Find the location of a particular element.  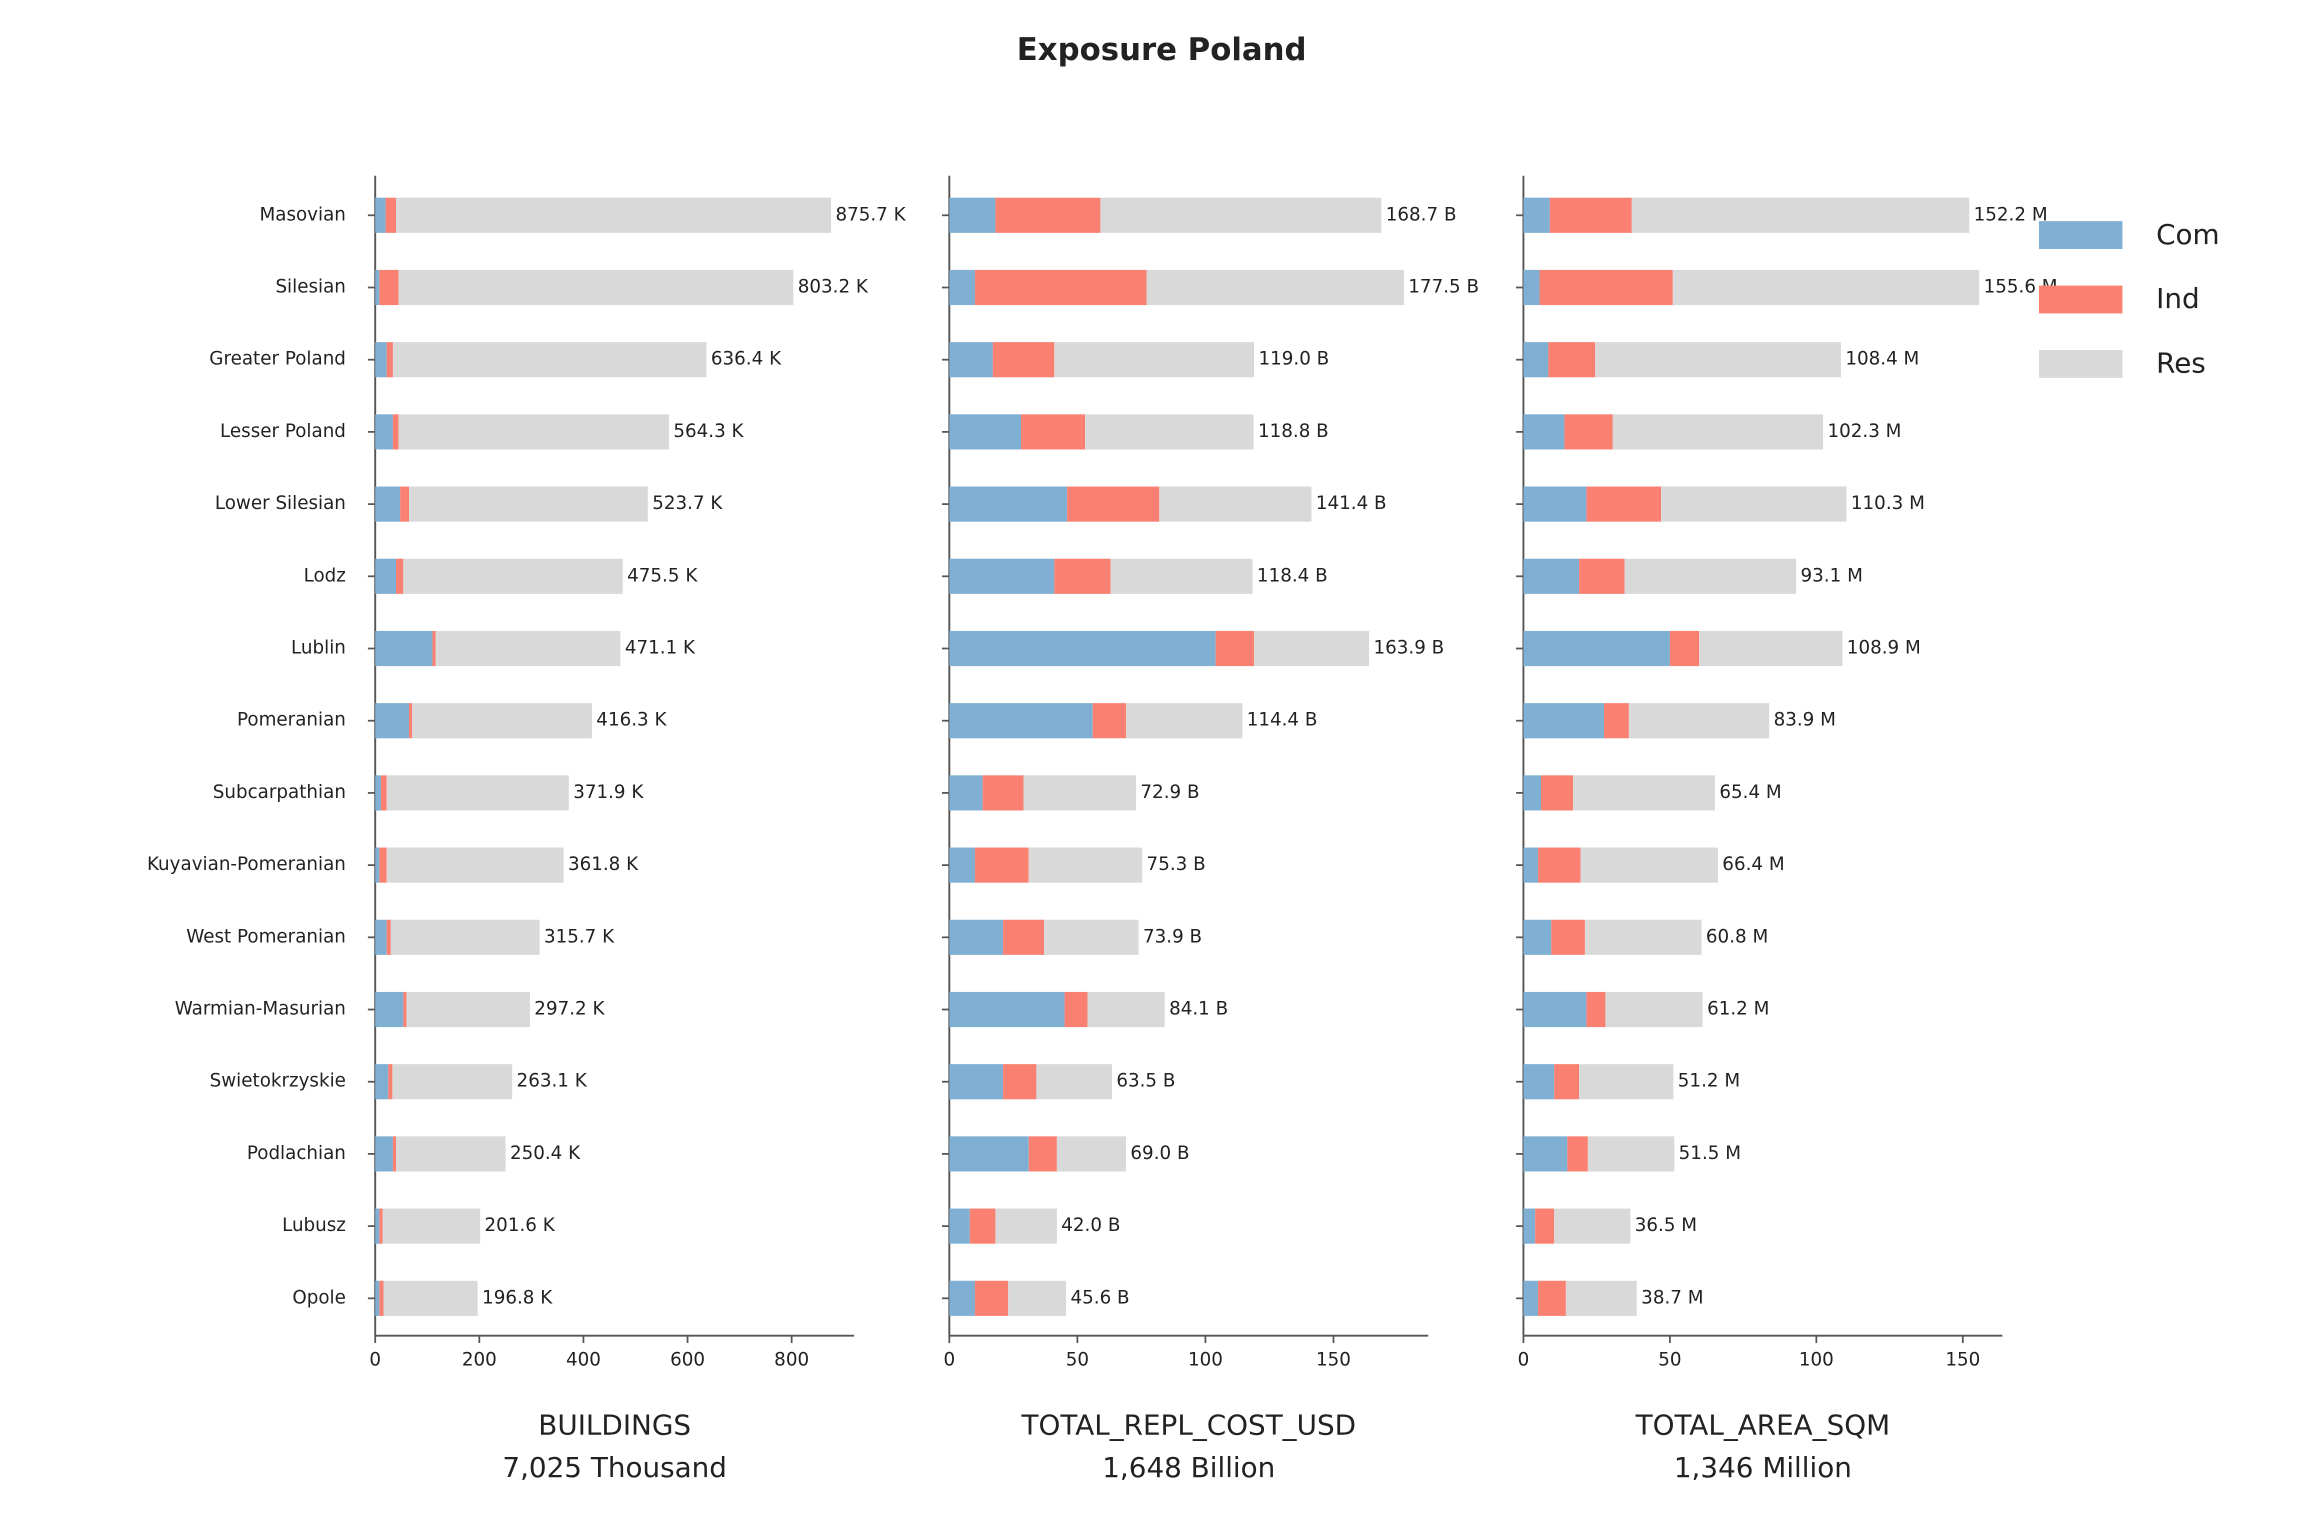

total-label: 636.4 K is located at coordinates (746, 359).